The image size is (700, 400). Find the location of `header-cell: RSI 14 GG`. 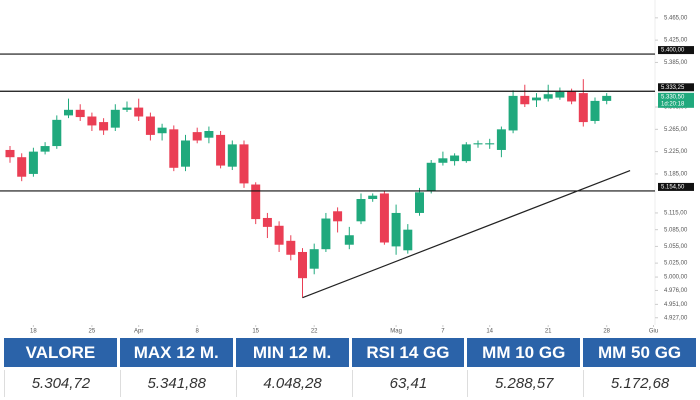

header-cell: RSI 14 GG is located at coordinates (408, 352).